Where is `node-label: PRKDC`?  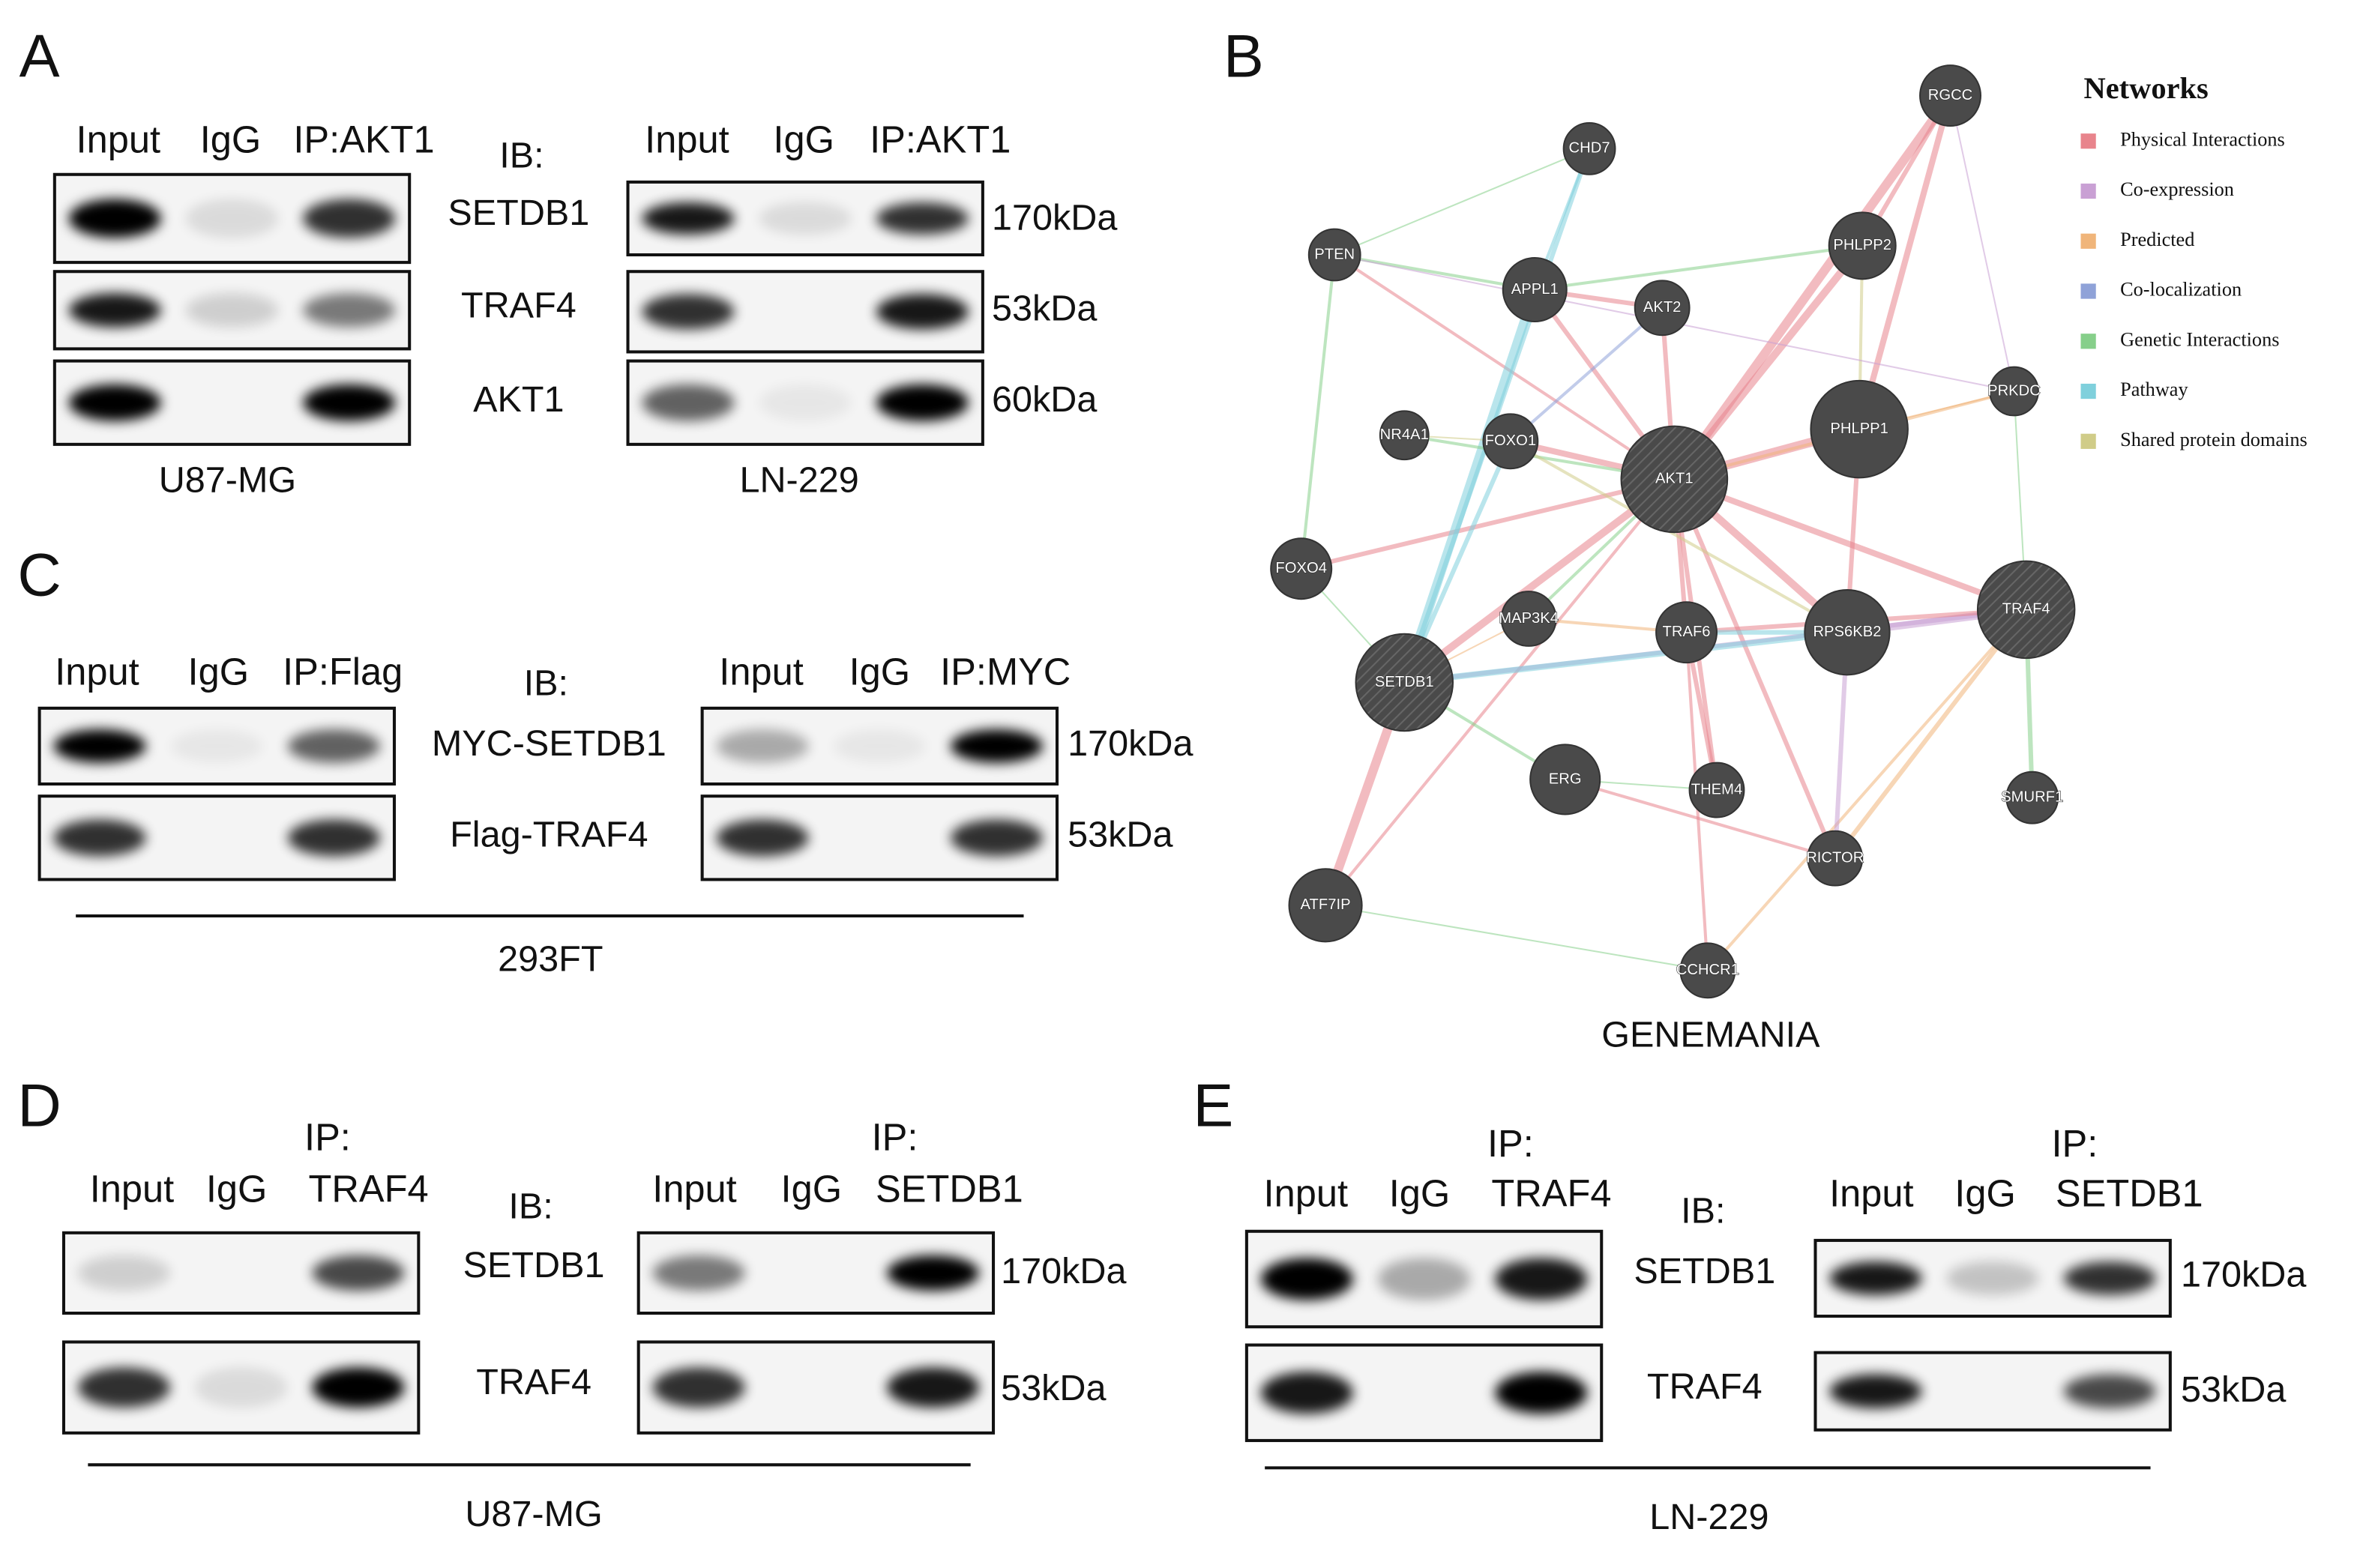 node-label: PRKDC is located at coordinates (2014, 390).